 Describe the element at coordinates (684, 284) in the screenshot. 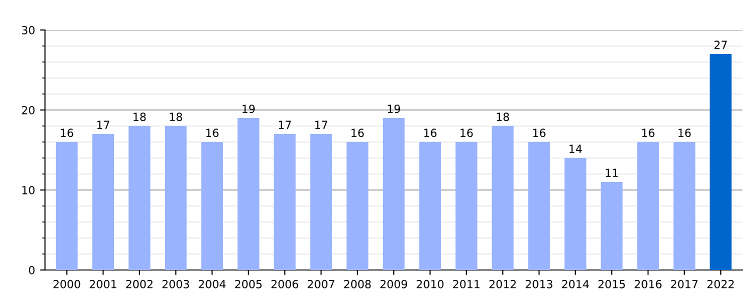

I see `x-tick-label: 2017` at that location.